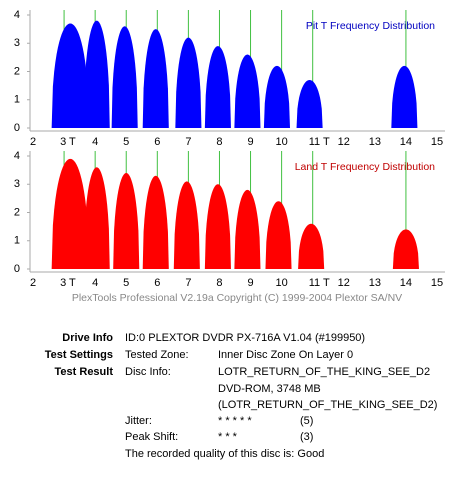 The image size is (473, 485). What do you see at coordinates (84, 372) in the screenshot?
I see `info-label: Test Result` at bounding box center [84, 372].